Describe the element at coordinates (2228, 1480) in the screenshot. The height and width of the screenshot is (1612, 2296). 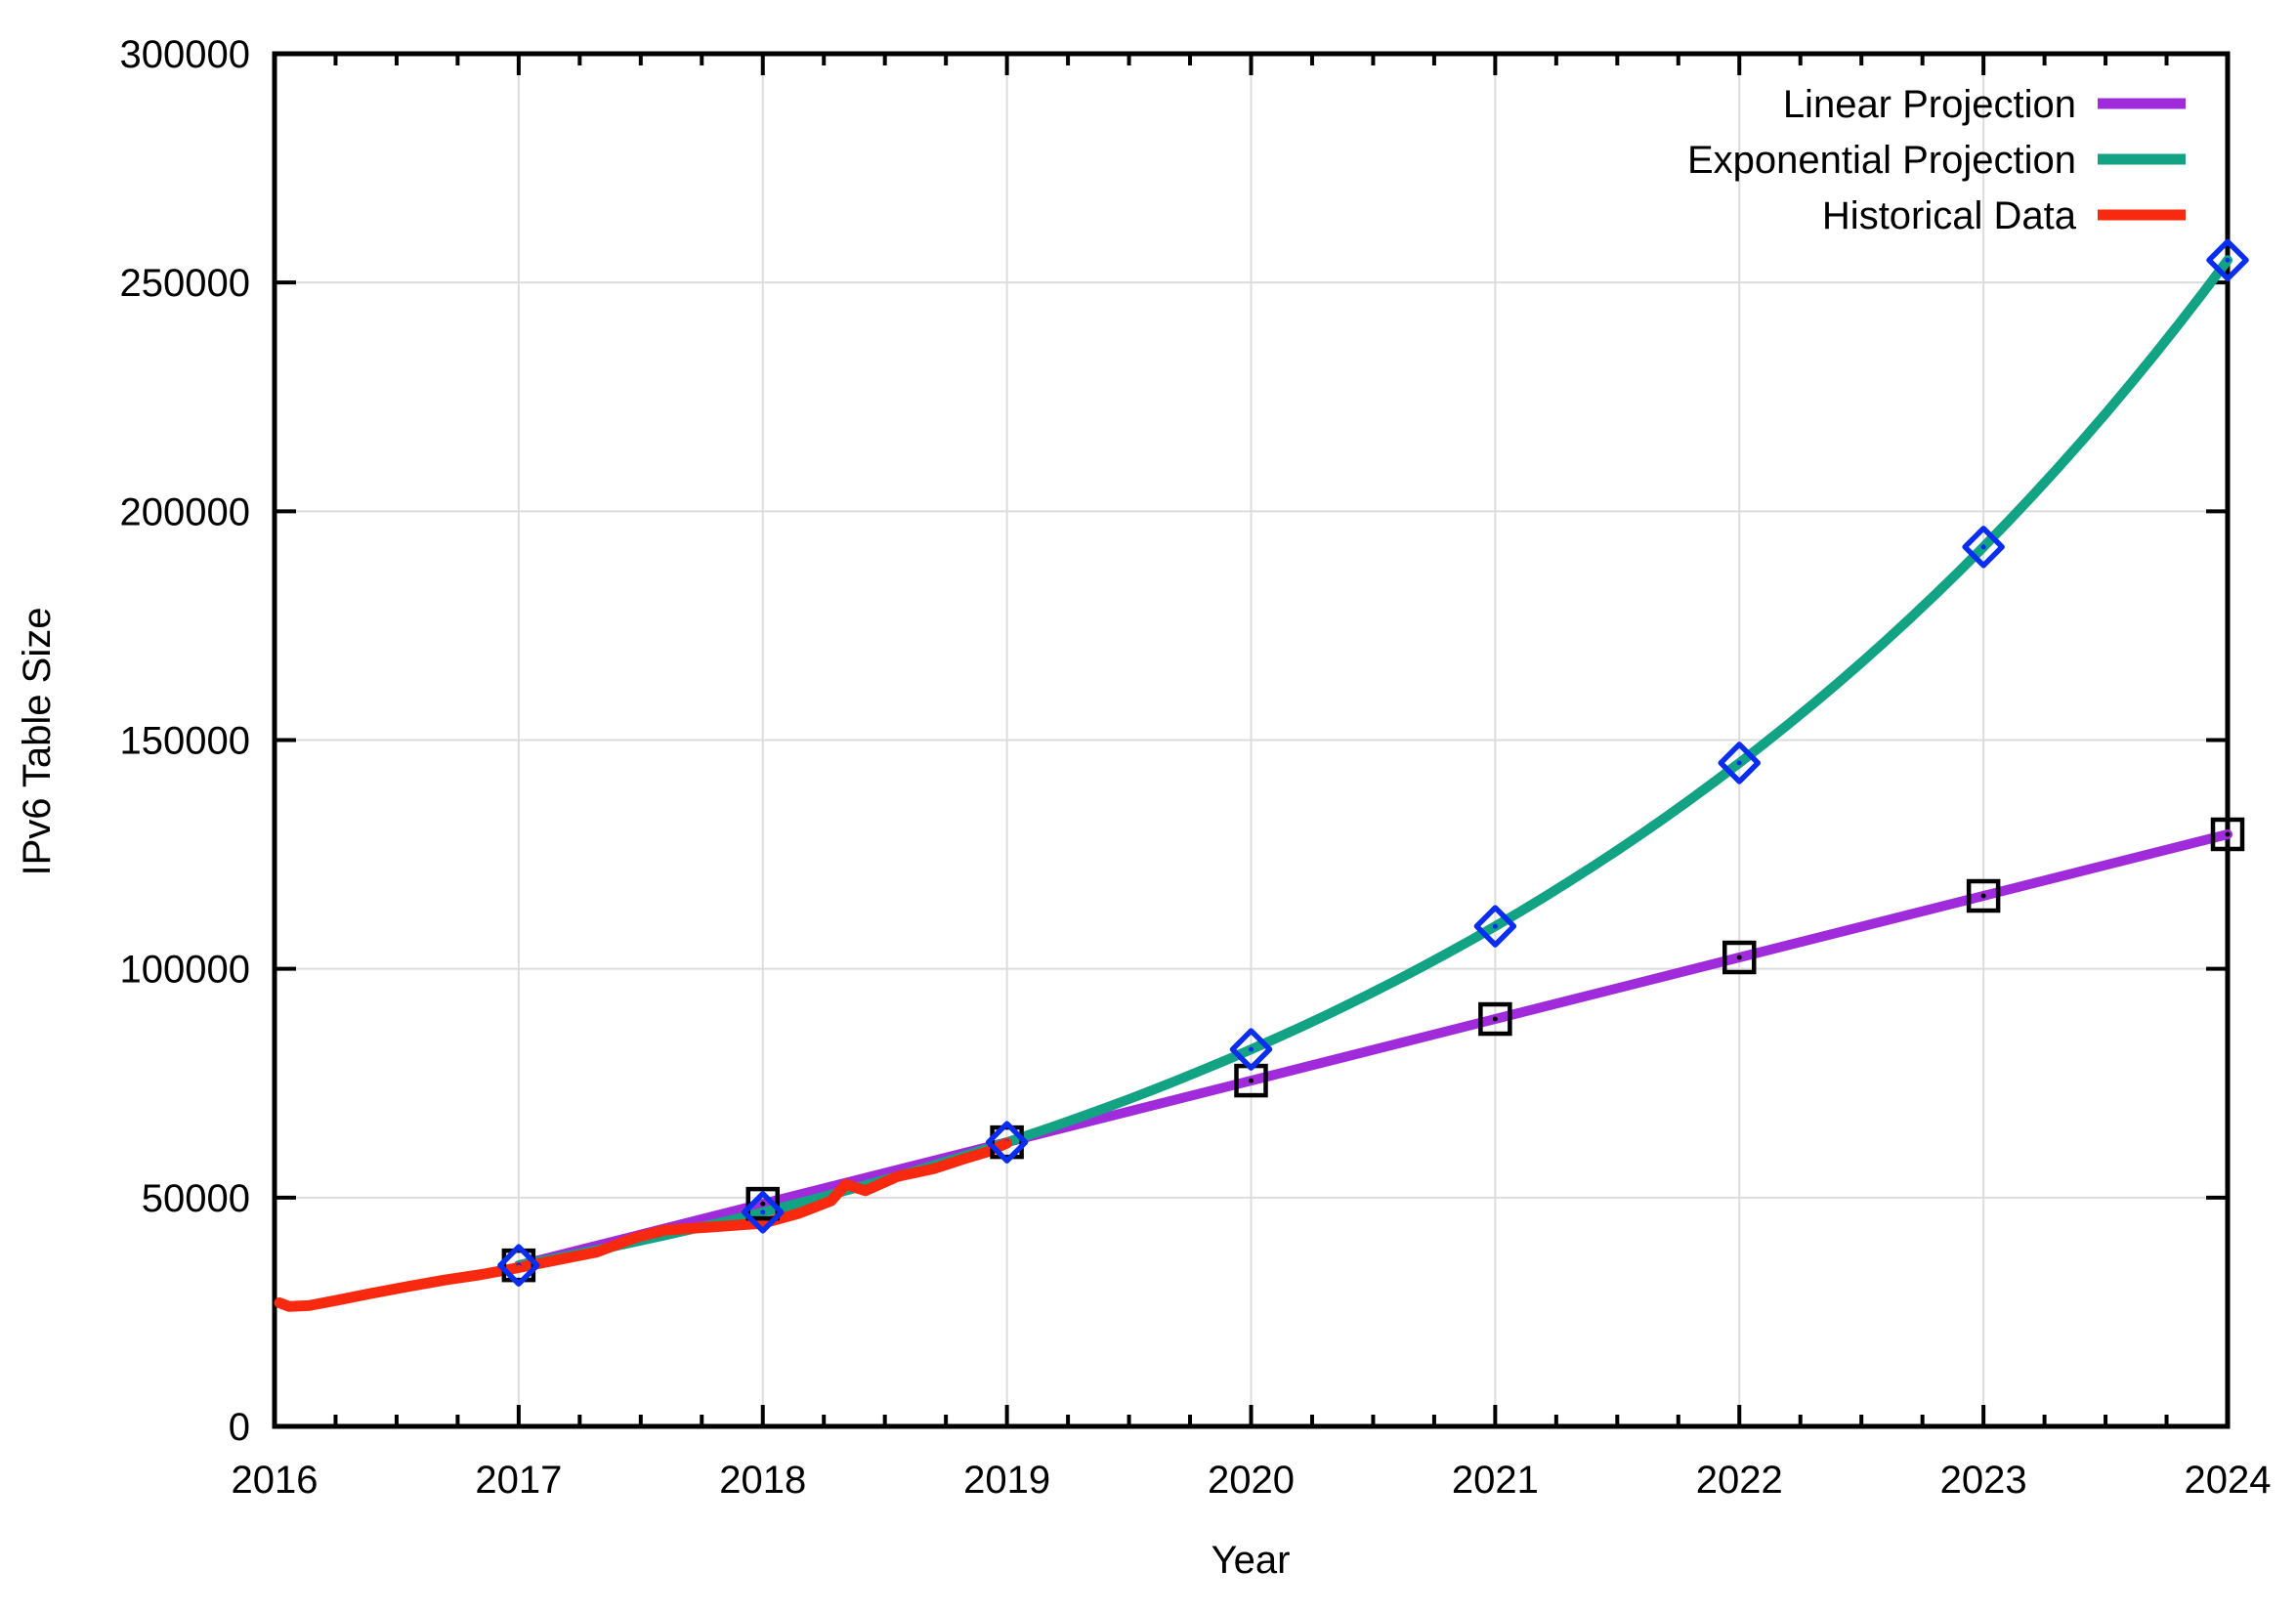
I see `x-tick-label: 2024` at that location.